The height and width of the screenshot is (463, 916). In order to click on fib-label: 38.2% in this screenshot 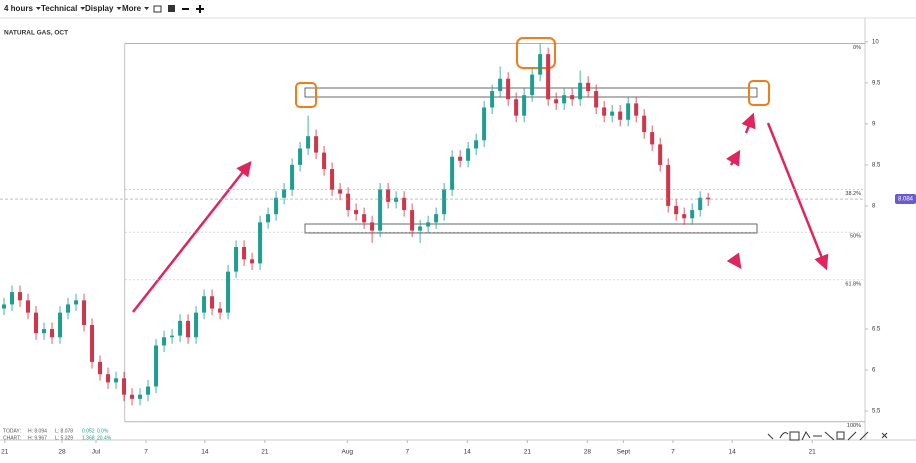, I will do `click(853, 194)`.